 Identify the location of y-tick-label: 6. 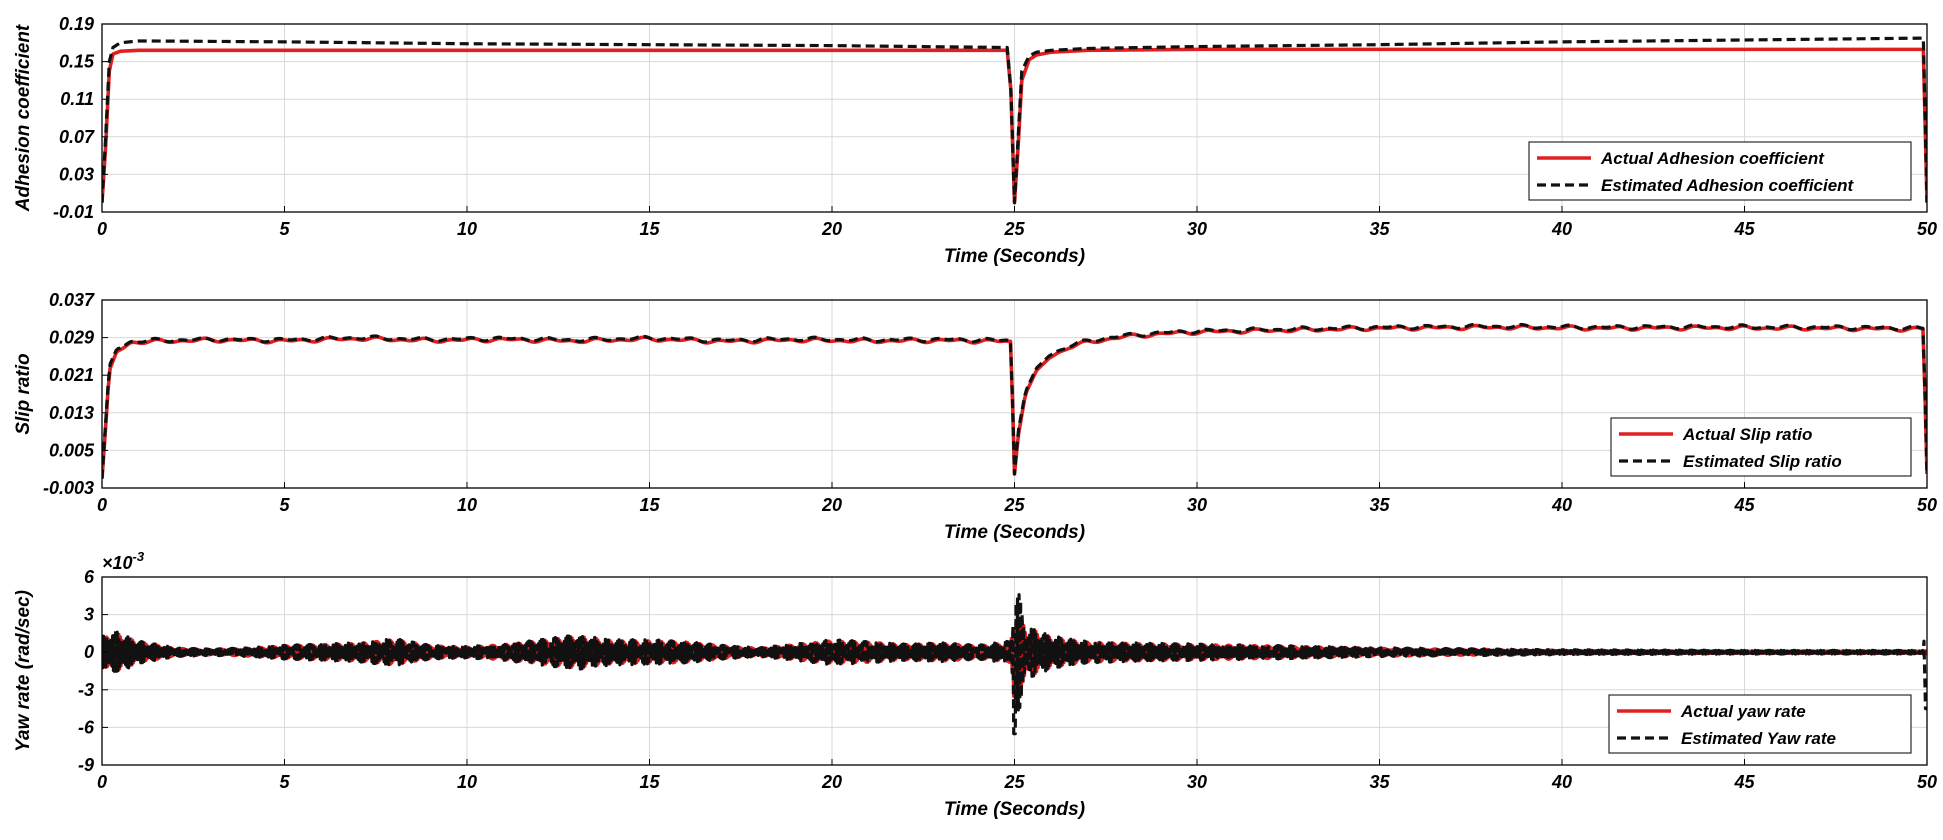
(89, 577).